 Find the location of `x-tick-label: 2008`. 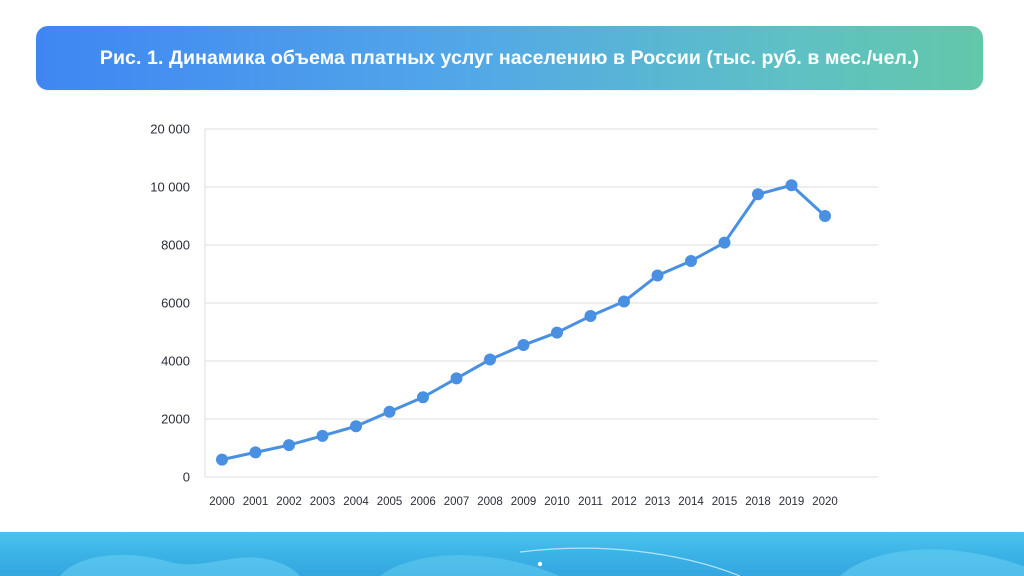

x-tick-label: 2008 is located at coordinates (490, 502).